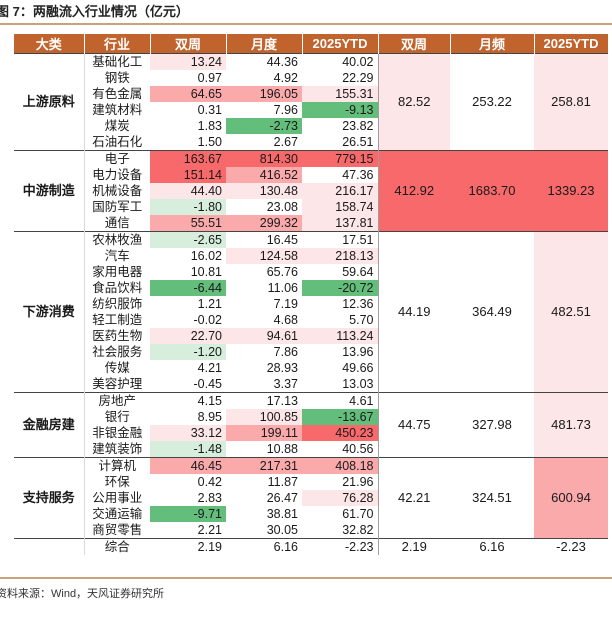  What do you see at coordinates (571, 44) in the screenshot?
I see `header-group-ytd: 2025YTD` at bounding box center [571, 44].